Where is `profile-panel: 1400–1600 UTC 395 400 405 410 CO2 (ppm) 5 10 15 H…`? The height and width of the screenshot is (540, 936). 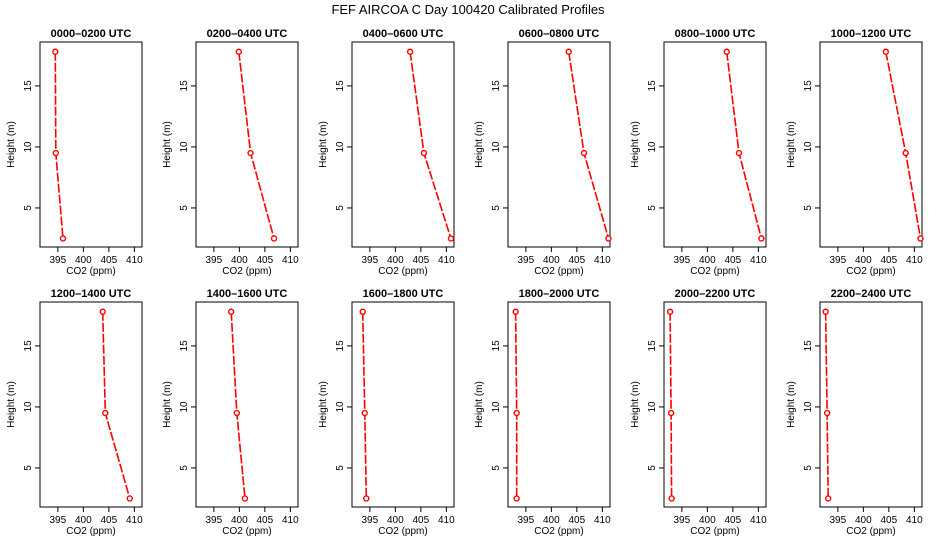
profile-panel: 1400–1600 UTC 395 400 405 410 CO2 (ppm) 5 10 15 H… is located at coordinates (230, 412).